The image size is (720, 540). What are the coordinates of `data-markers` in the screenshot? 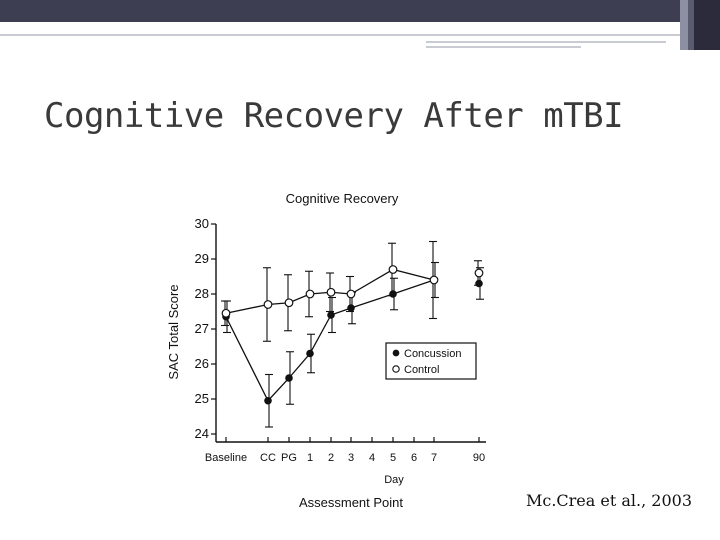 It's located at (352, 335).